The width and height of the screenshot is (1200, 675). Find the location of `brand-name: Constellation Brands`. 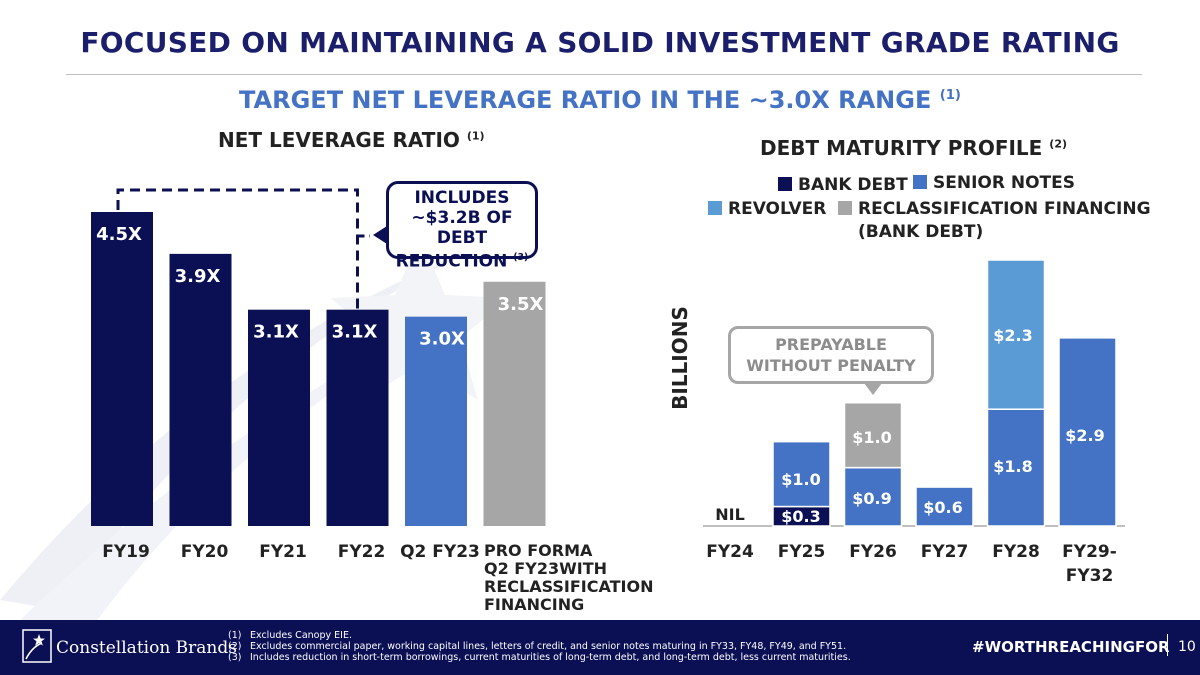

brand-name: Constellation Brands is located at coordinates (146, 648).